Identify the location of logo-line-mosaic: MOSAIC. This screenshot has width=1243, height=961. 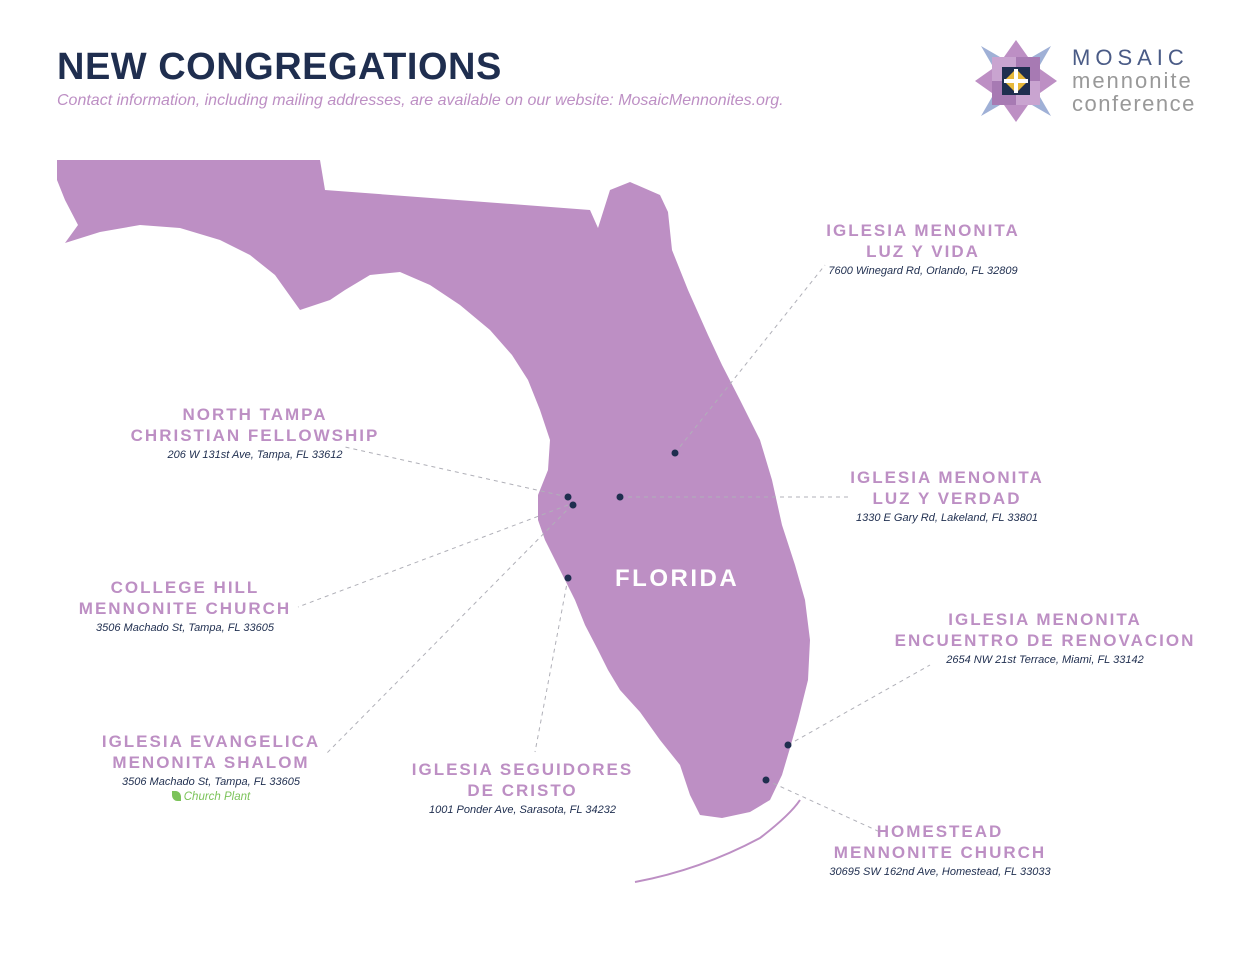
(1130, 57).